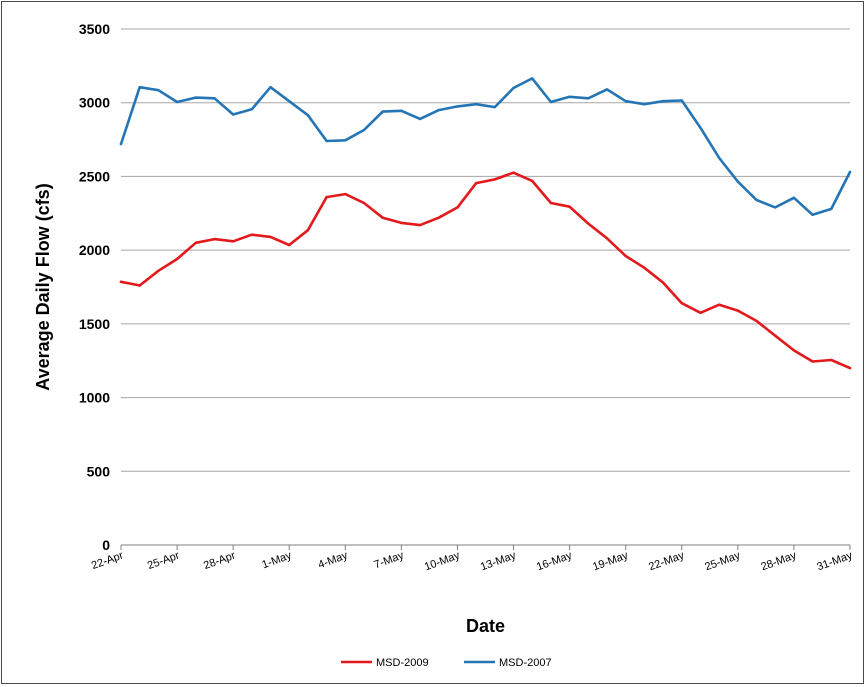 This screenshot has width=867, height=687. What do you see at coordinates (610, 561) in the screenshot?
I see `x-tick-label: 19-May` at bounding box center [610, 561].